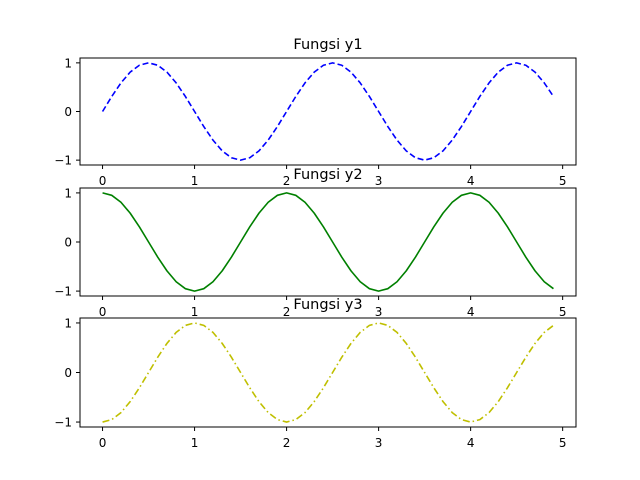 The height and width of the screenshot is (480, 640). Describe the element at coordinates (195, 312) in the screenshot. I see `x-tick-label-2-1: 1` at that location.